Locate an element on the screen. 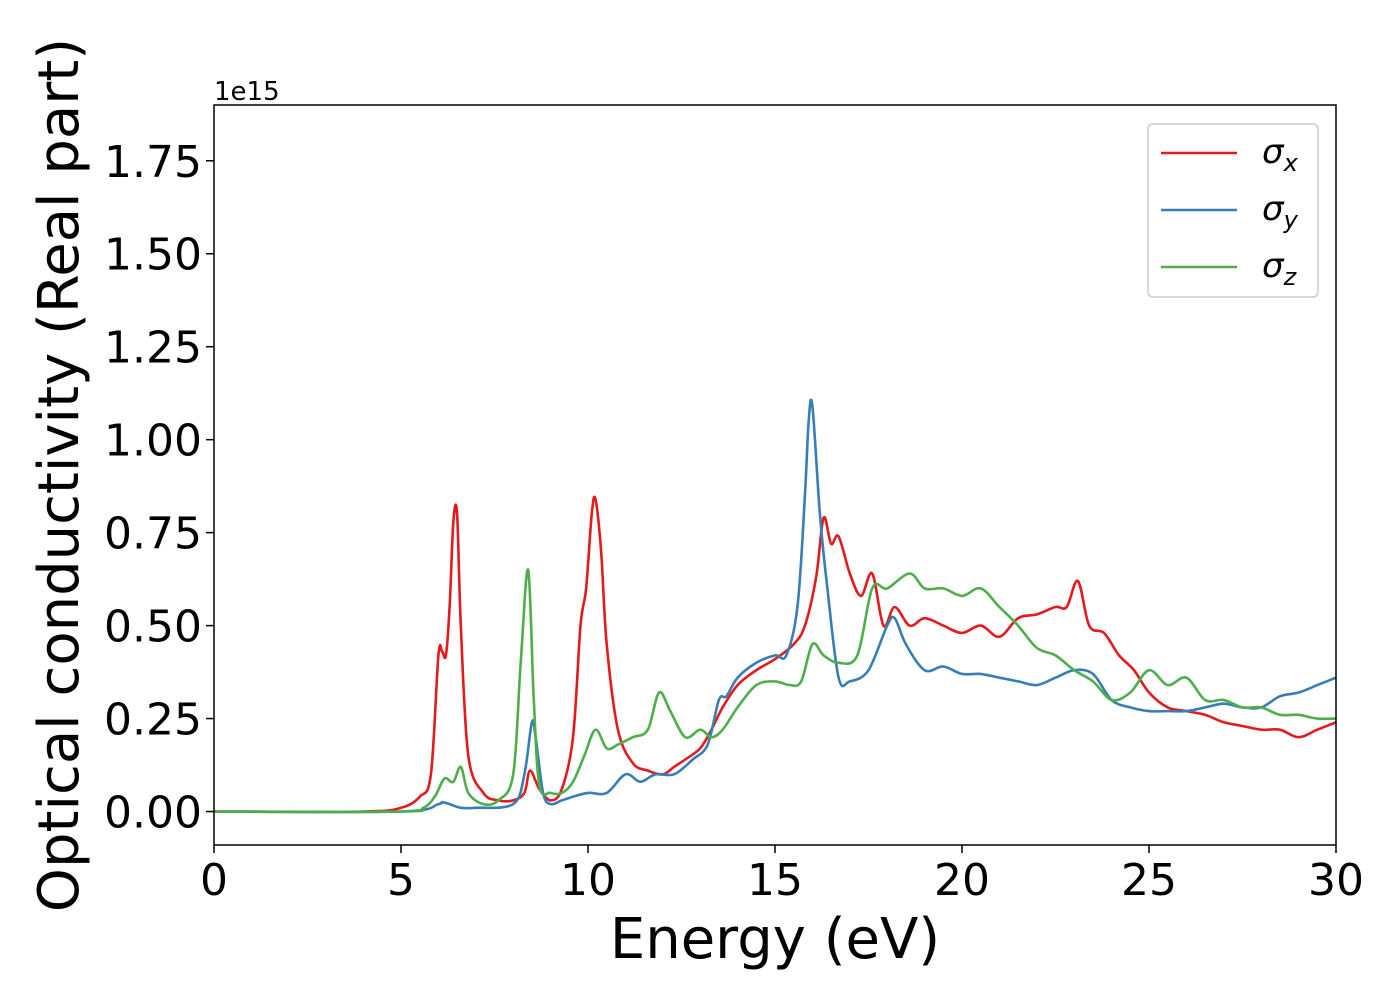 The height and width of the screenshot is (1004, 1400). y-axis-ticks: 0.00 0.25 0.50 0.75 1.00 1.25 1.50 1.75 is located at coordinates (159, 488).